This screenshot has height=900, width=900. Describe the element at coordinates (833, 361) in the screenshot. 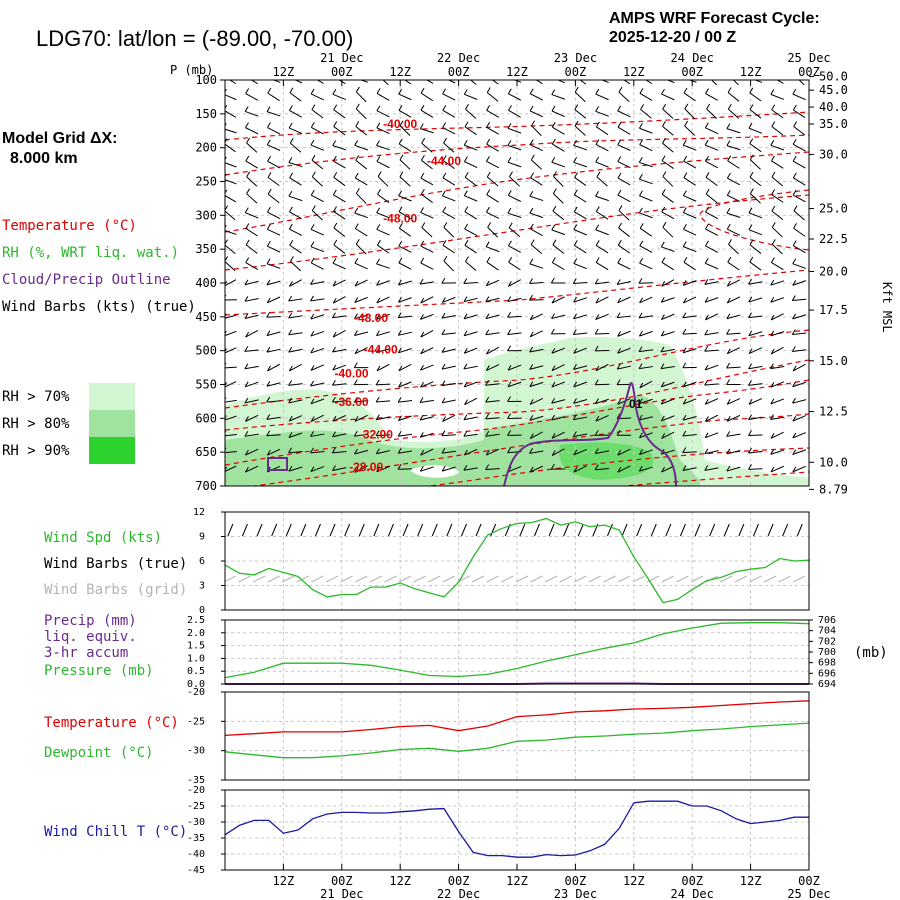

I see `height-tick-label: 15.0` at that location.